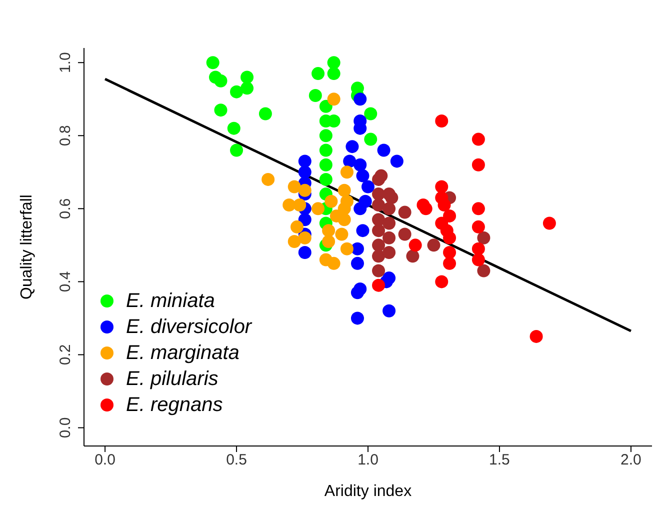 The width and height of the screenshot is (654, 516). I want to click on legend-label: E. marginata, so click(183, 353).